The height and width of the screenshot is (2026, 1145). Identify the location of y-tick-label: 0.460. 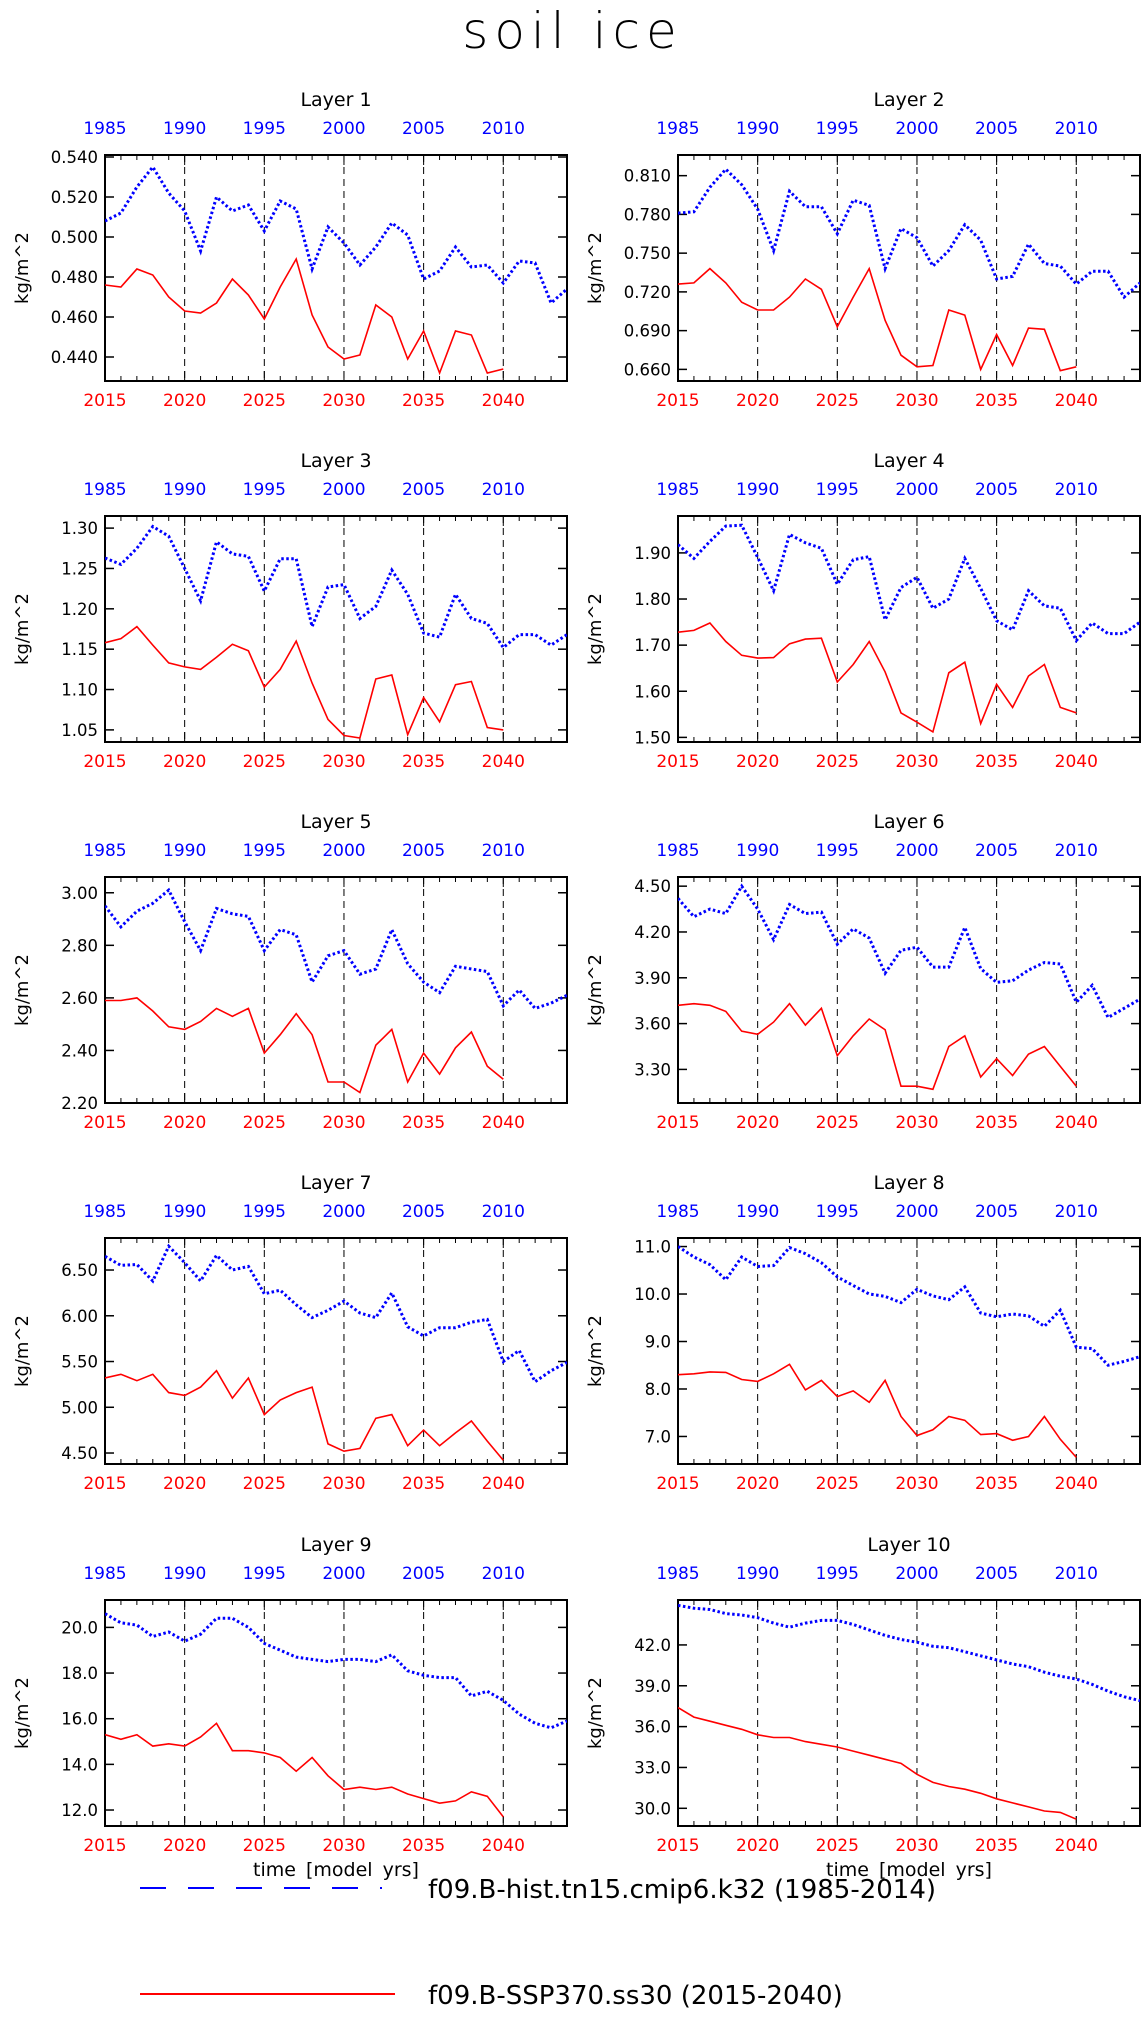
(74, 317).